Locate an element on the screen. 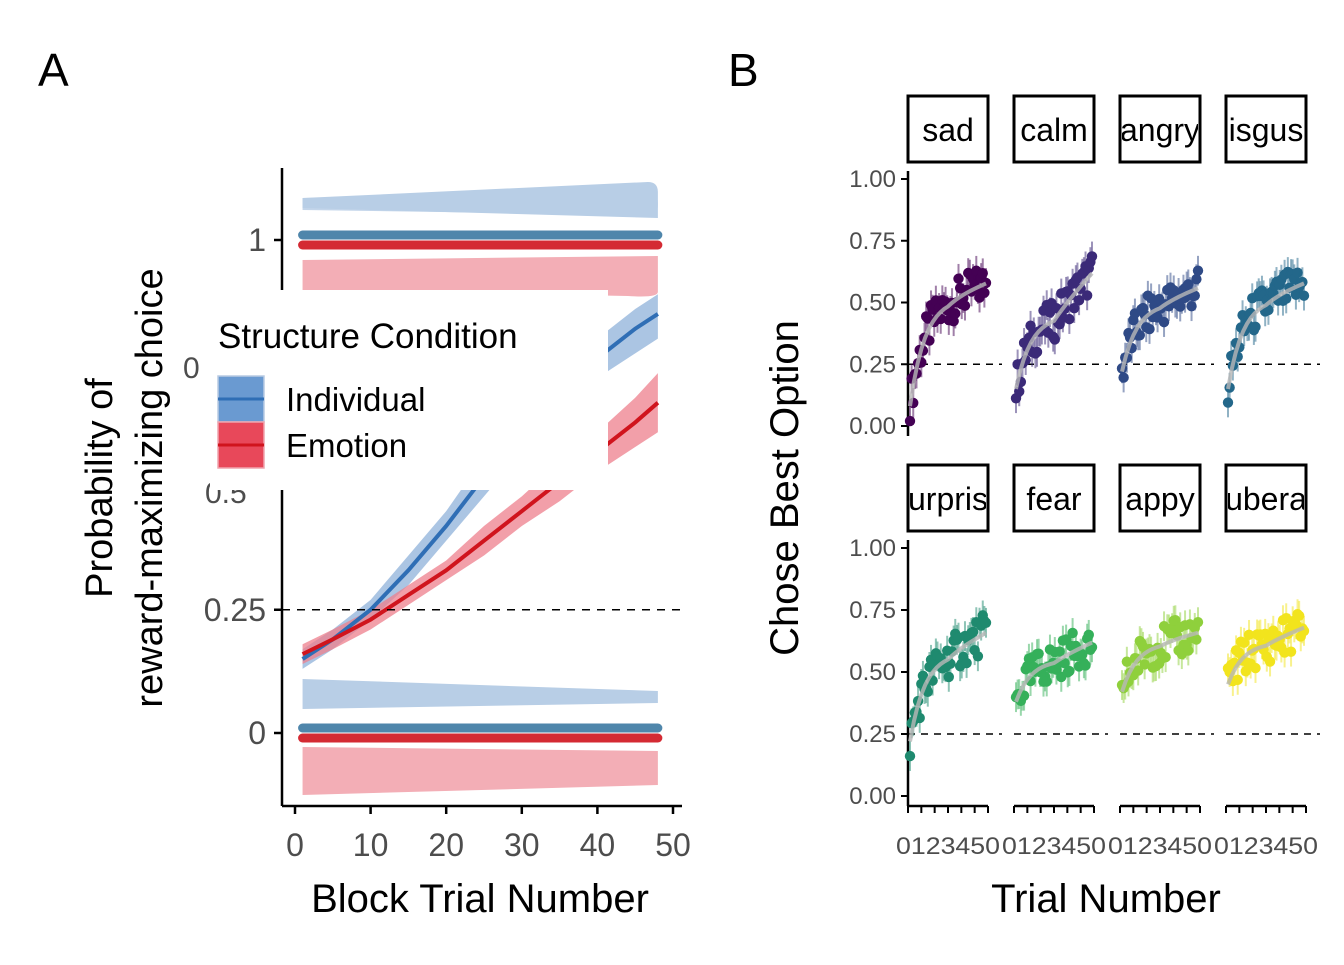 Image resolution: width=1344 pixels, height=965 pixels. facet-urpris: urpris 0.00 0.25 0.50 0.75 1.00 0123450 is located at coordinates (925, 661).